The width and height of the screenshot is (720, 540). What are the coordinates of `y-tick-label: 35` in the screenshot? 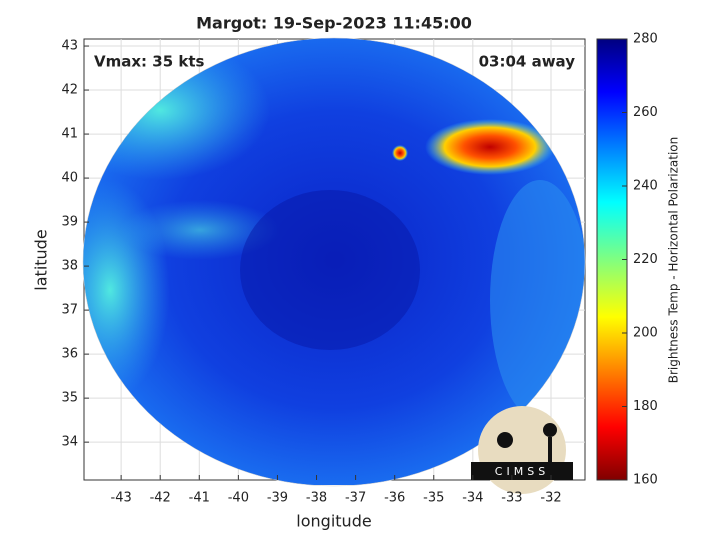 It's located at (69, 398).